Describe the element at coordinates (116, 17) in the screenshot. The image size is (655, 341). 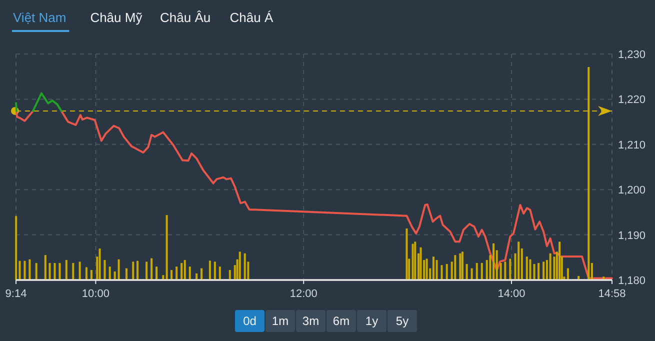
I see `category-label: Châu Mỹ` at that location.